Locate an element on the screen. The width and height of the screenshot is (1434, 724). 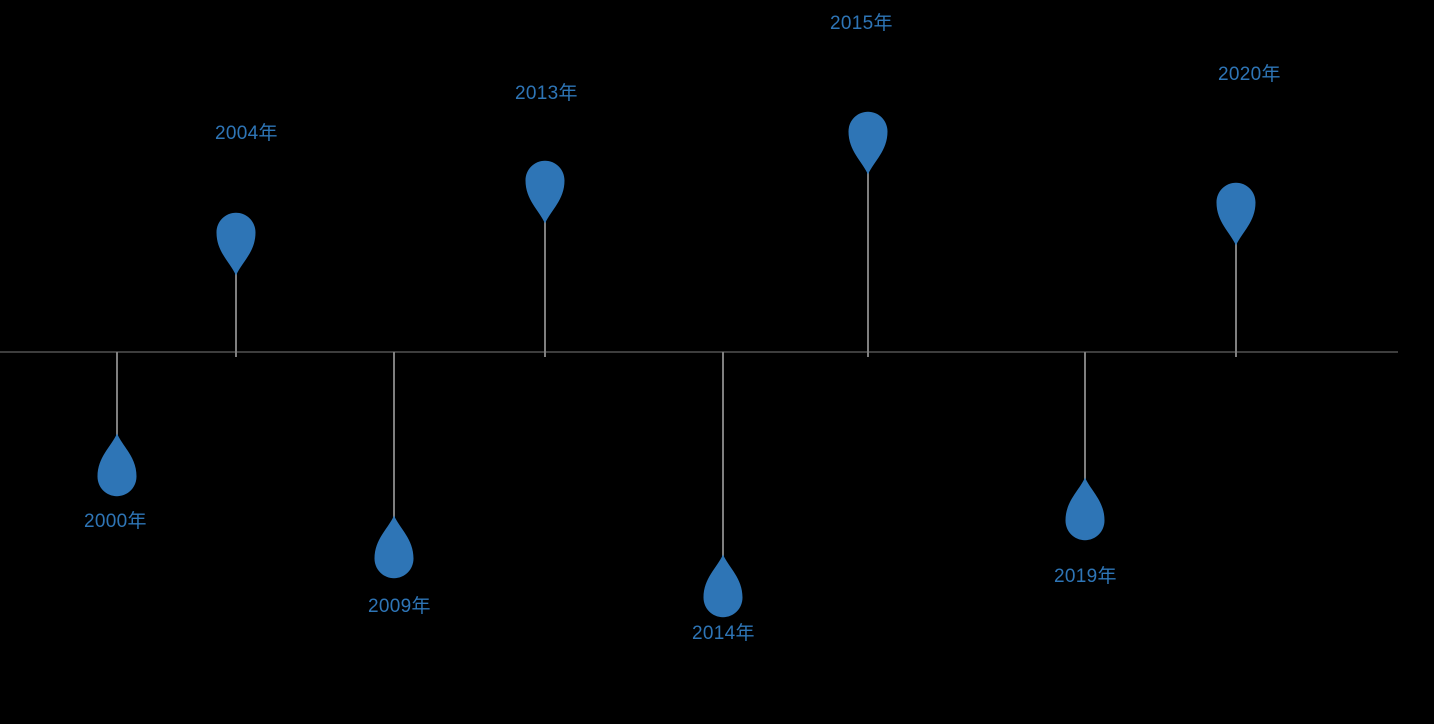
event-year-label: 2009年 is located at coordinates (399, 606).